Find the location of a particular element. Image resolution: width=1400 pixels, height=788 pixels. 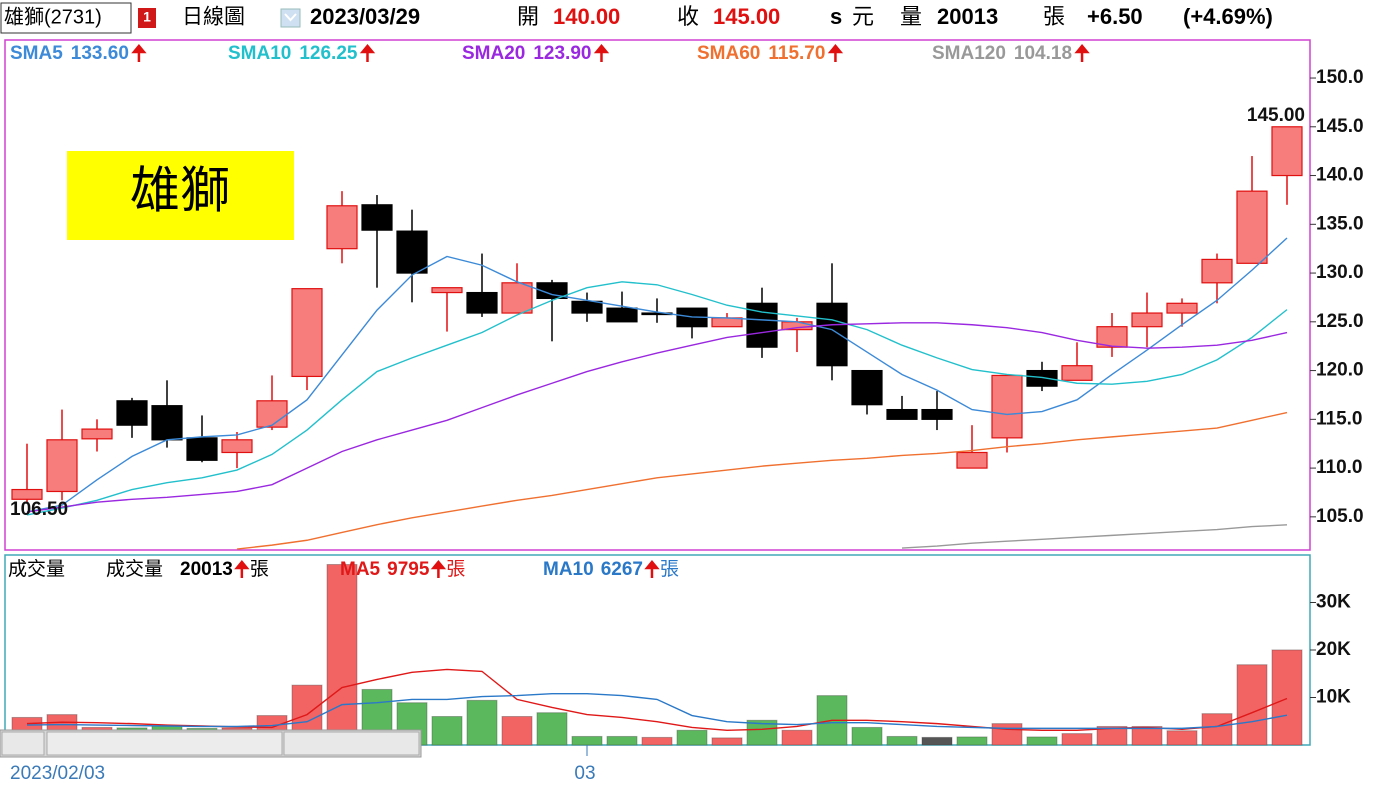

x-tick-label: 2023/02/03 is located at coordinates (57, 773).